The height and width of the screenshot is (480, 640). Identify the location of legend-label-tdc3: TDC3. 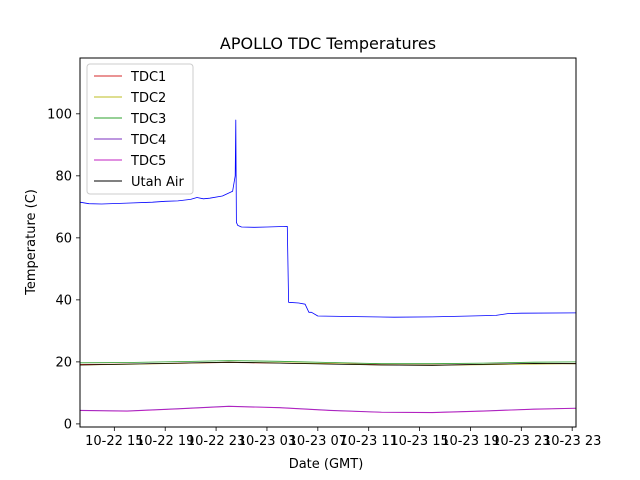
(148, 119).